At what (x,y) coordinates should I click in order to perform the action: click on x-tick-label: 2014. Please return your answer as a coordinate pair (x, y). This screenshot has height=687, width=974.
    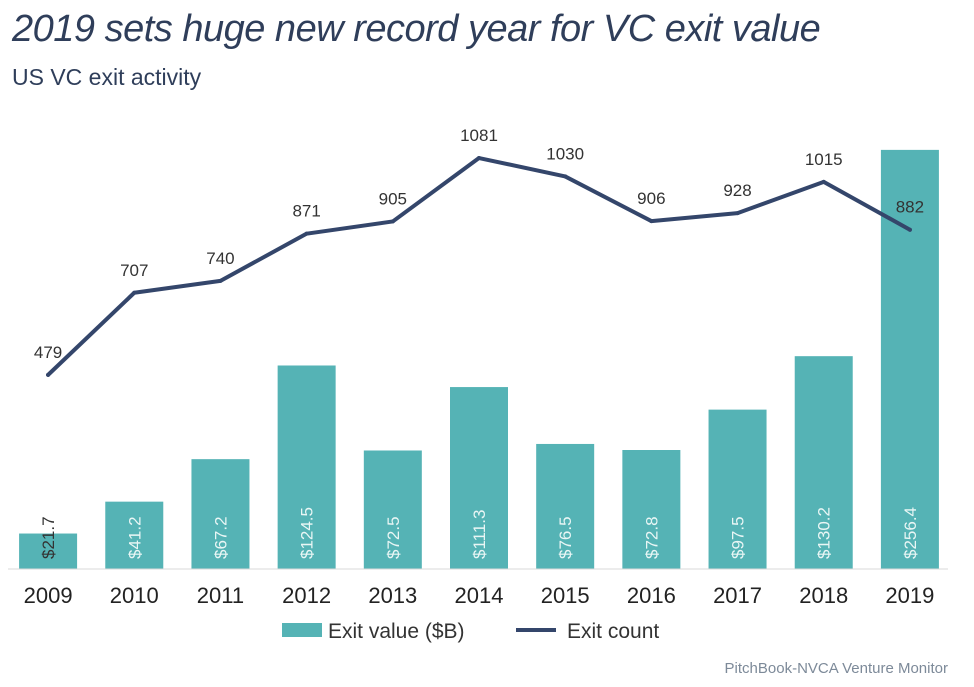
    Looking at the image, I should click on (479, 595).